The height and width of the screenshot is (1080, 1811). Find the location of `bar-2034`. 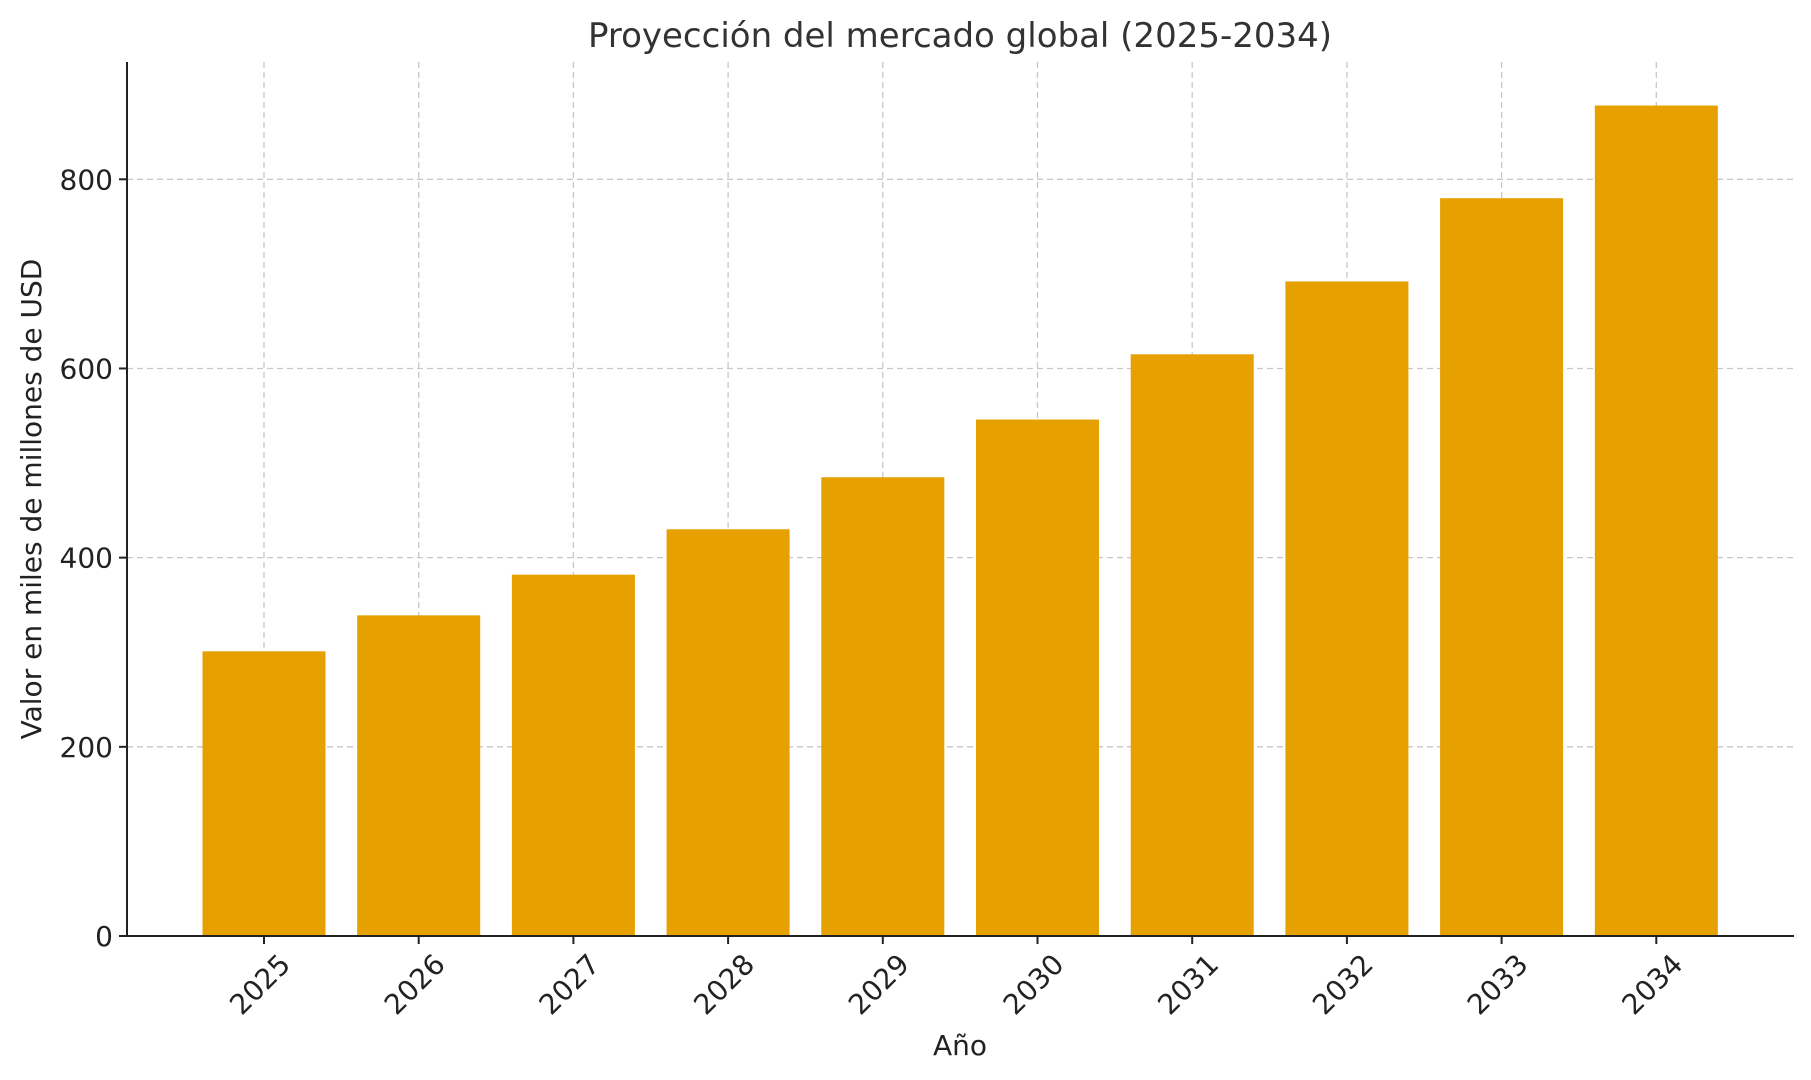

bar-2034 is located at coordinates (1656, 521).